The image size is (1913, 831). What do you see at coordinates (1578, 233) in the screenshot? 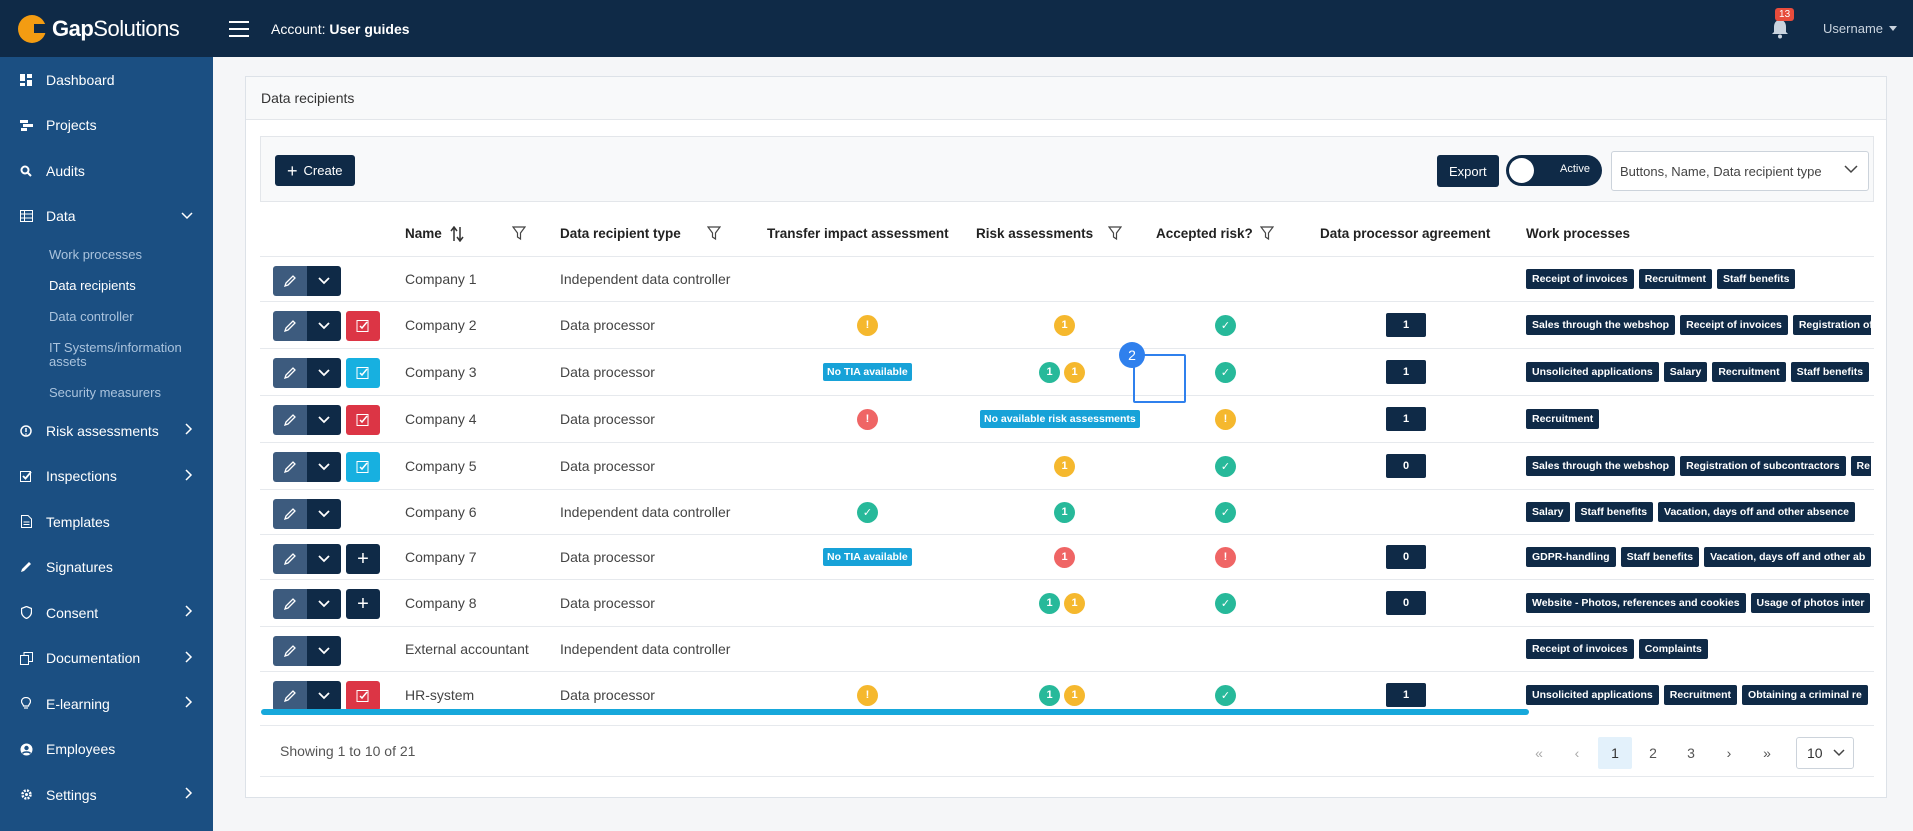
I see `column-header-work-processes: Work processes` at bounding box center [1578, 233].